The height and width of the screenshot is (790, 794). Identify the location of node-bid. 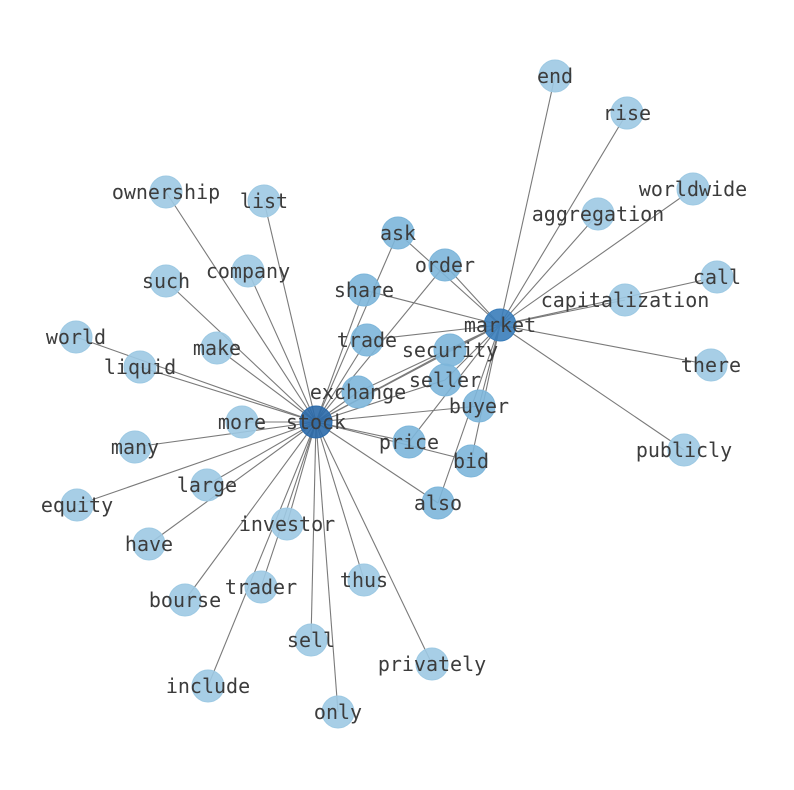
(471, 461).